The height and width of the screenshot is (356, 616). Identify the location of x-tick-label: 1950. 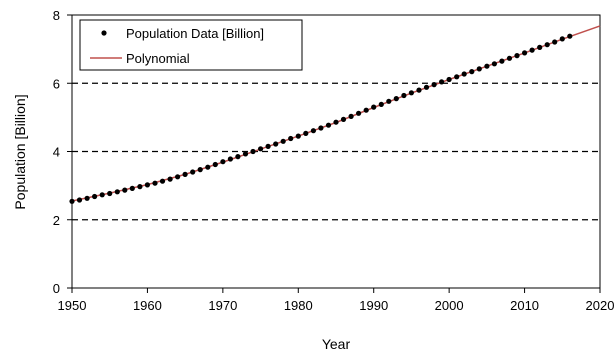
(72, 305).